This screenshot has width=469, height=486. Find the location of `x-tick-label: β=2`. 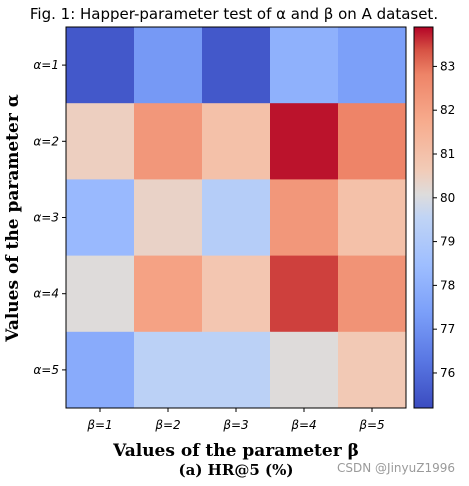

x-tick-label: β=2 is located at coordinates (167, 425).